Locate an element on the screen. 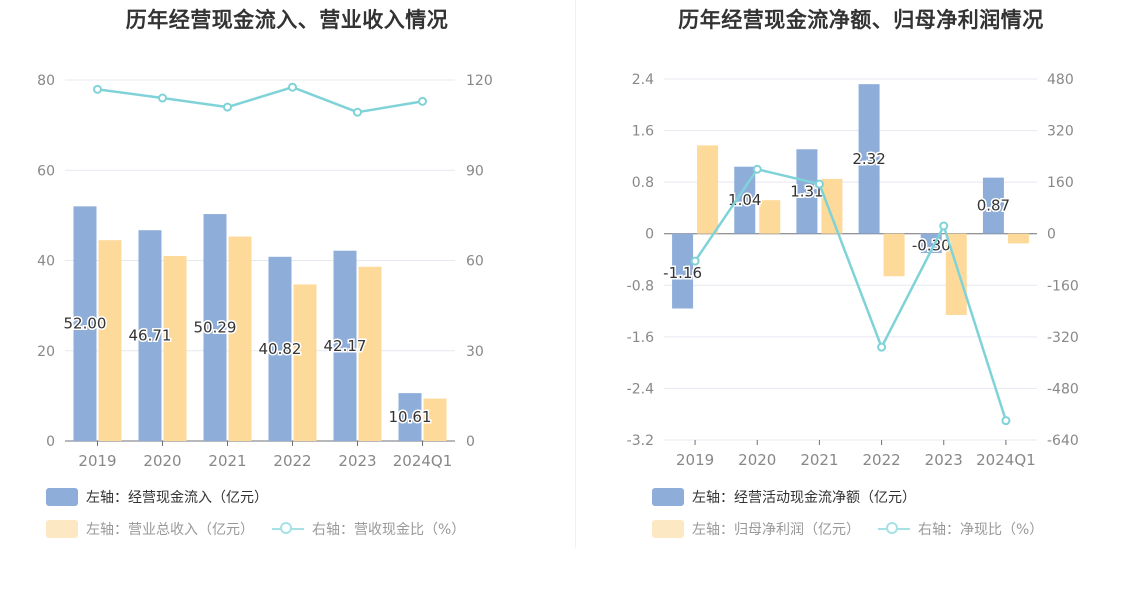  y-left-tick-label: -0.8 is located at coordinates (640, 286).